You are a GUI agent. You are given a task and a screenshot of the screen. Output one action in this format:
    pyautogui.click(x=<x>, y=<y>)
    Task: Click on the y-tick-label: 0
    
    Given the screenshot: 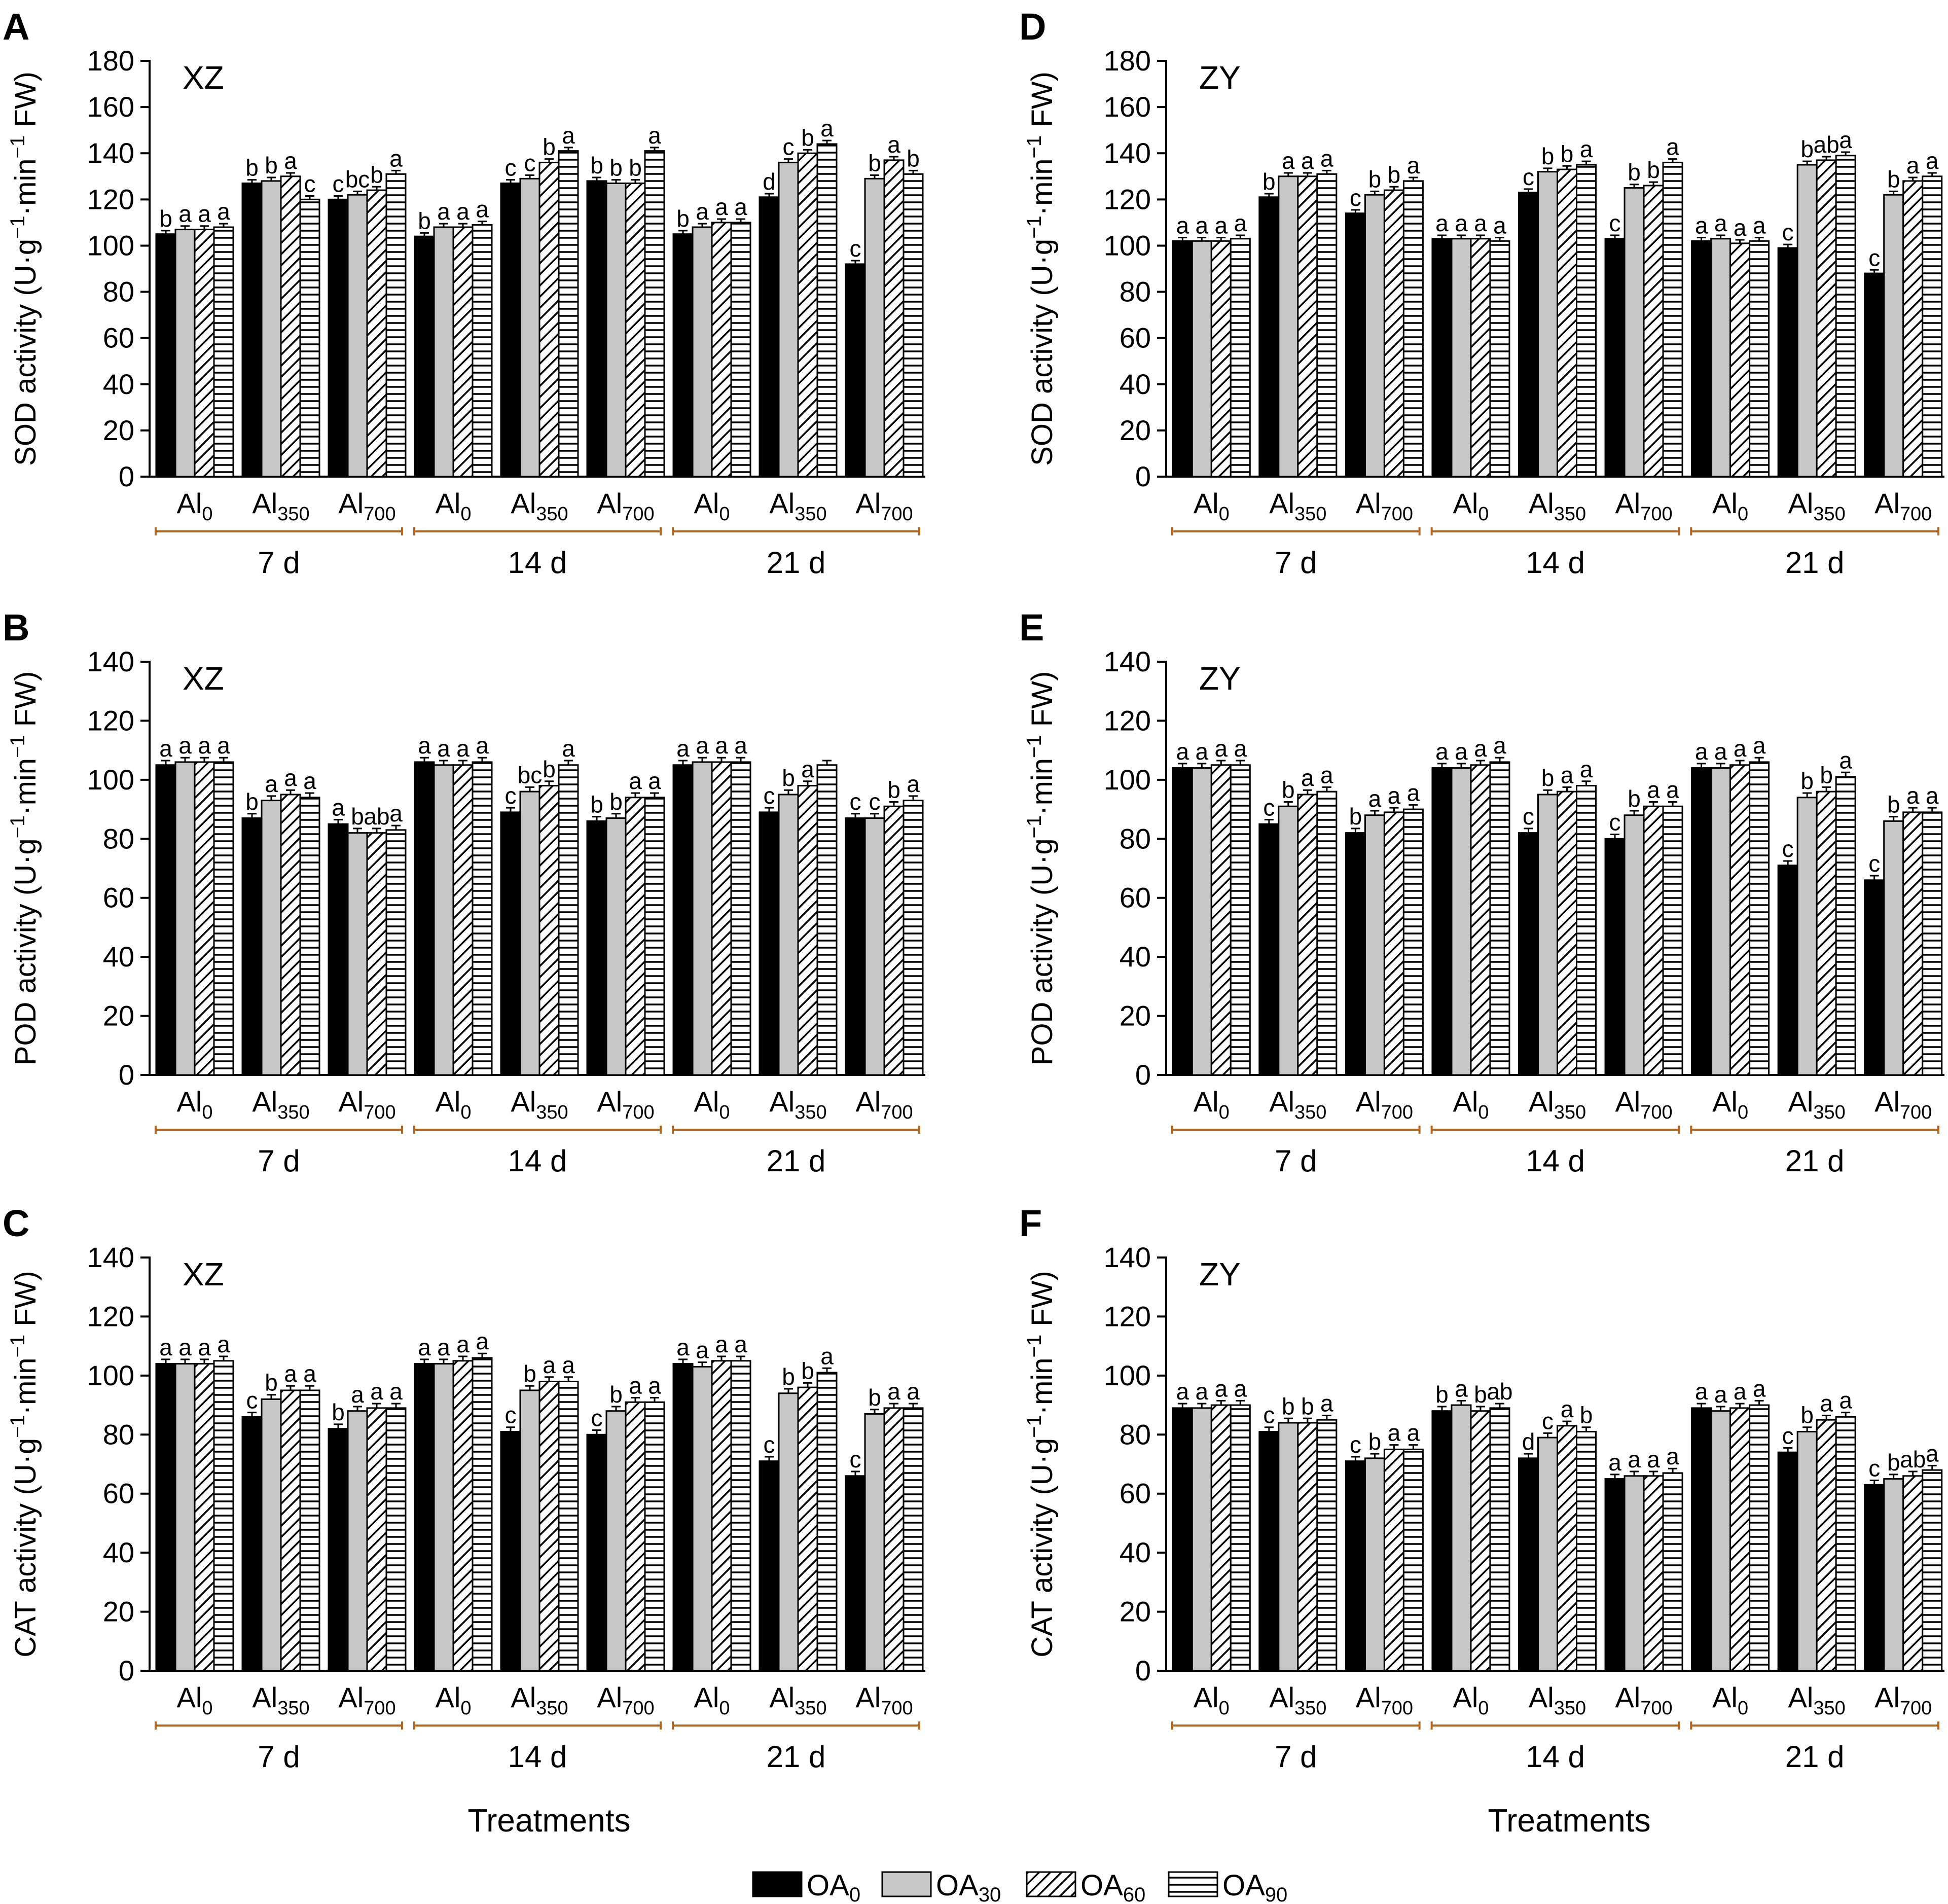 What is the action you would take?
    pyautogui.click(x=1143, y=1670)
    